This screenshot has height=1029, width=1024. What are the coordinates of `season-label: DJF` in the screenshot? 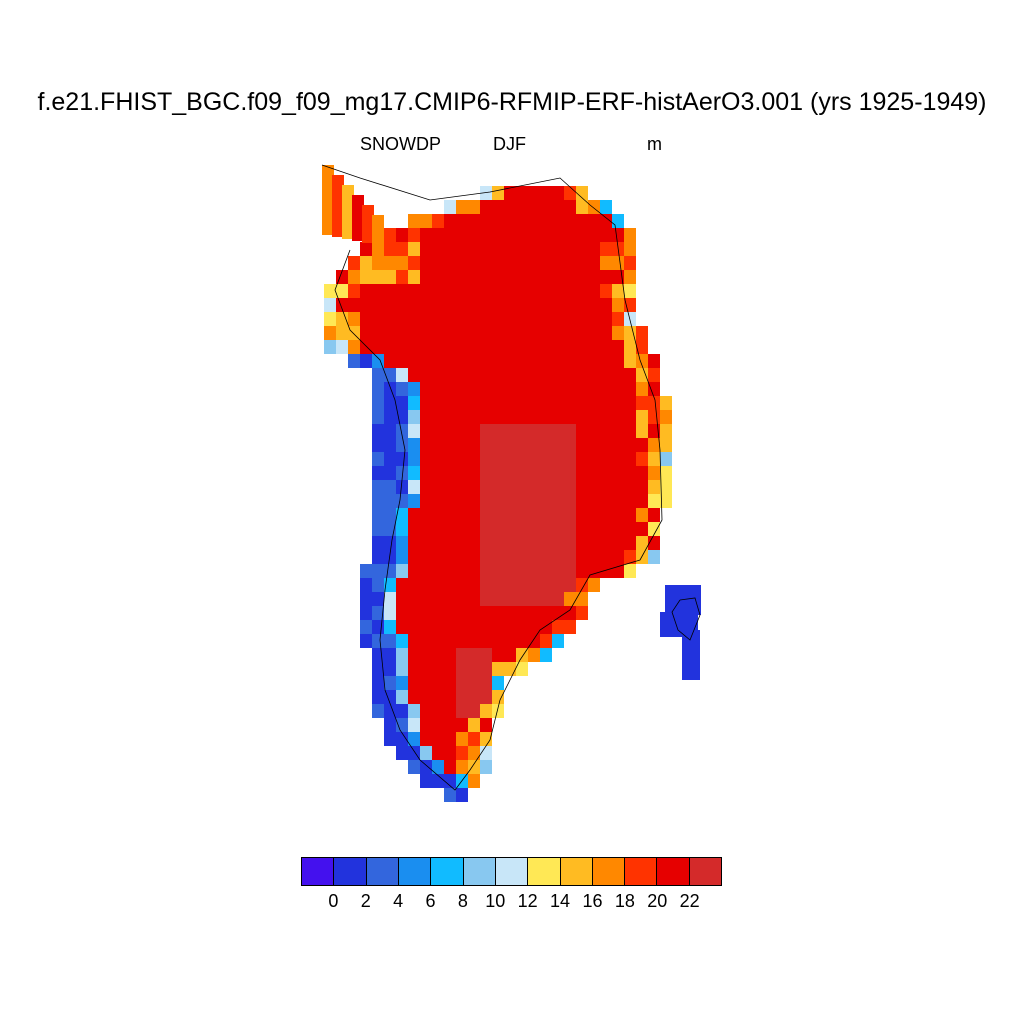 It's located at (509, 144).